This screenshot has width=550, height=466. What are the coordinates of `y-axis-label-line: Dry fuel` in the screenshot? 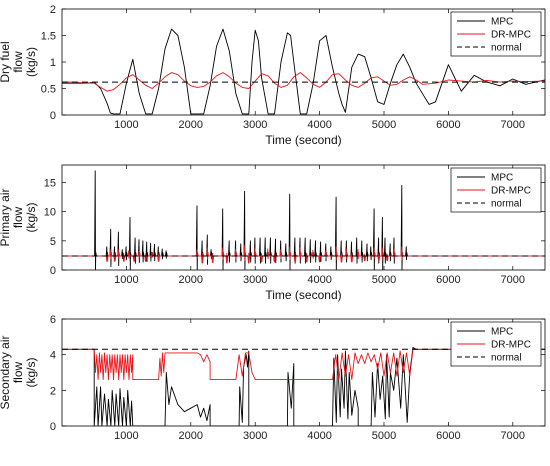 It's located at (6, 61).